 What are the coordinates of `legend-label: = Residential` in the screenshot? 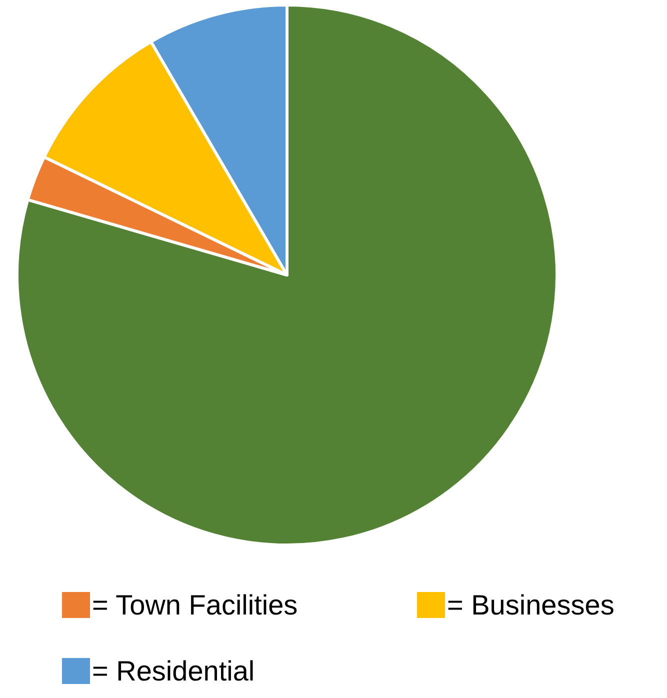 It's located at (173, 671).